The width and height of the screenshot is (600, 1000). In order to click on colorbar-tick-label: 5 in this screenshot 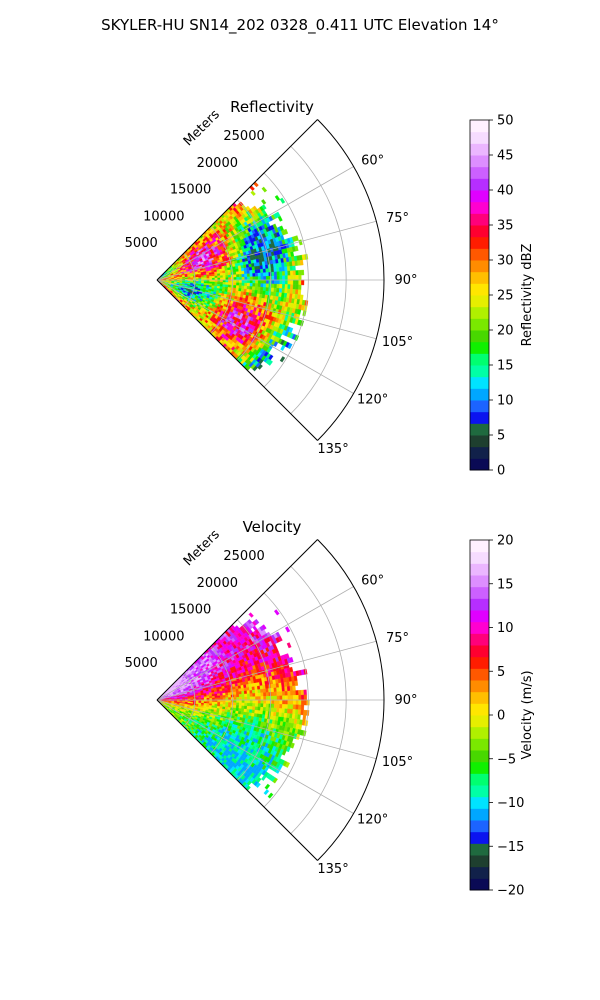, I will do `click(501, 672)`.